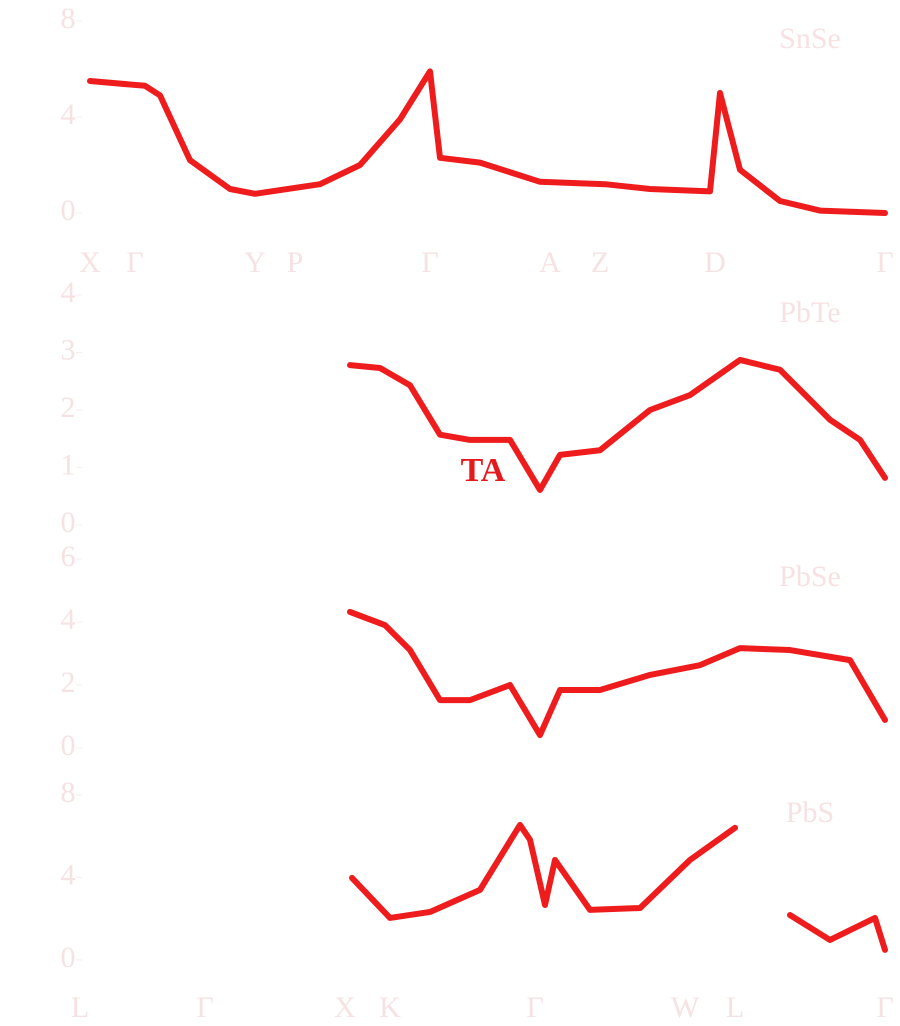 This screenshot has width=900, height=1026. Describe the element at coordinates (600, 262) in the screenshot. I see `x-tick-label: Z` at that location.